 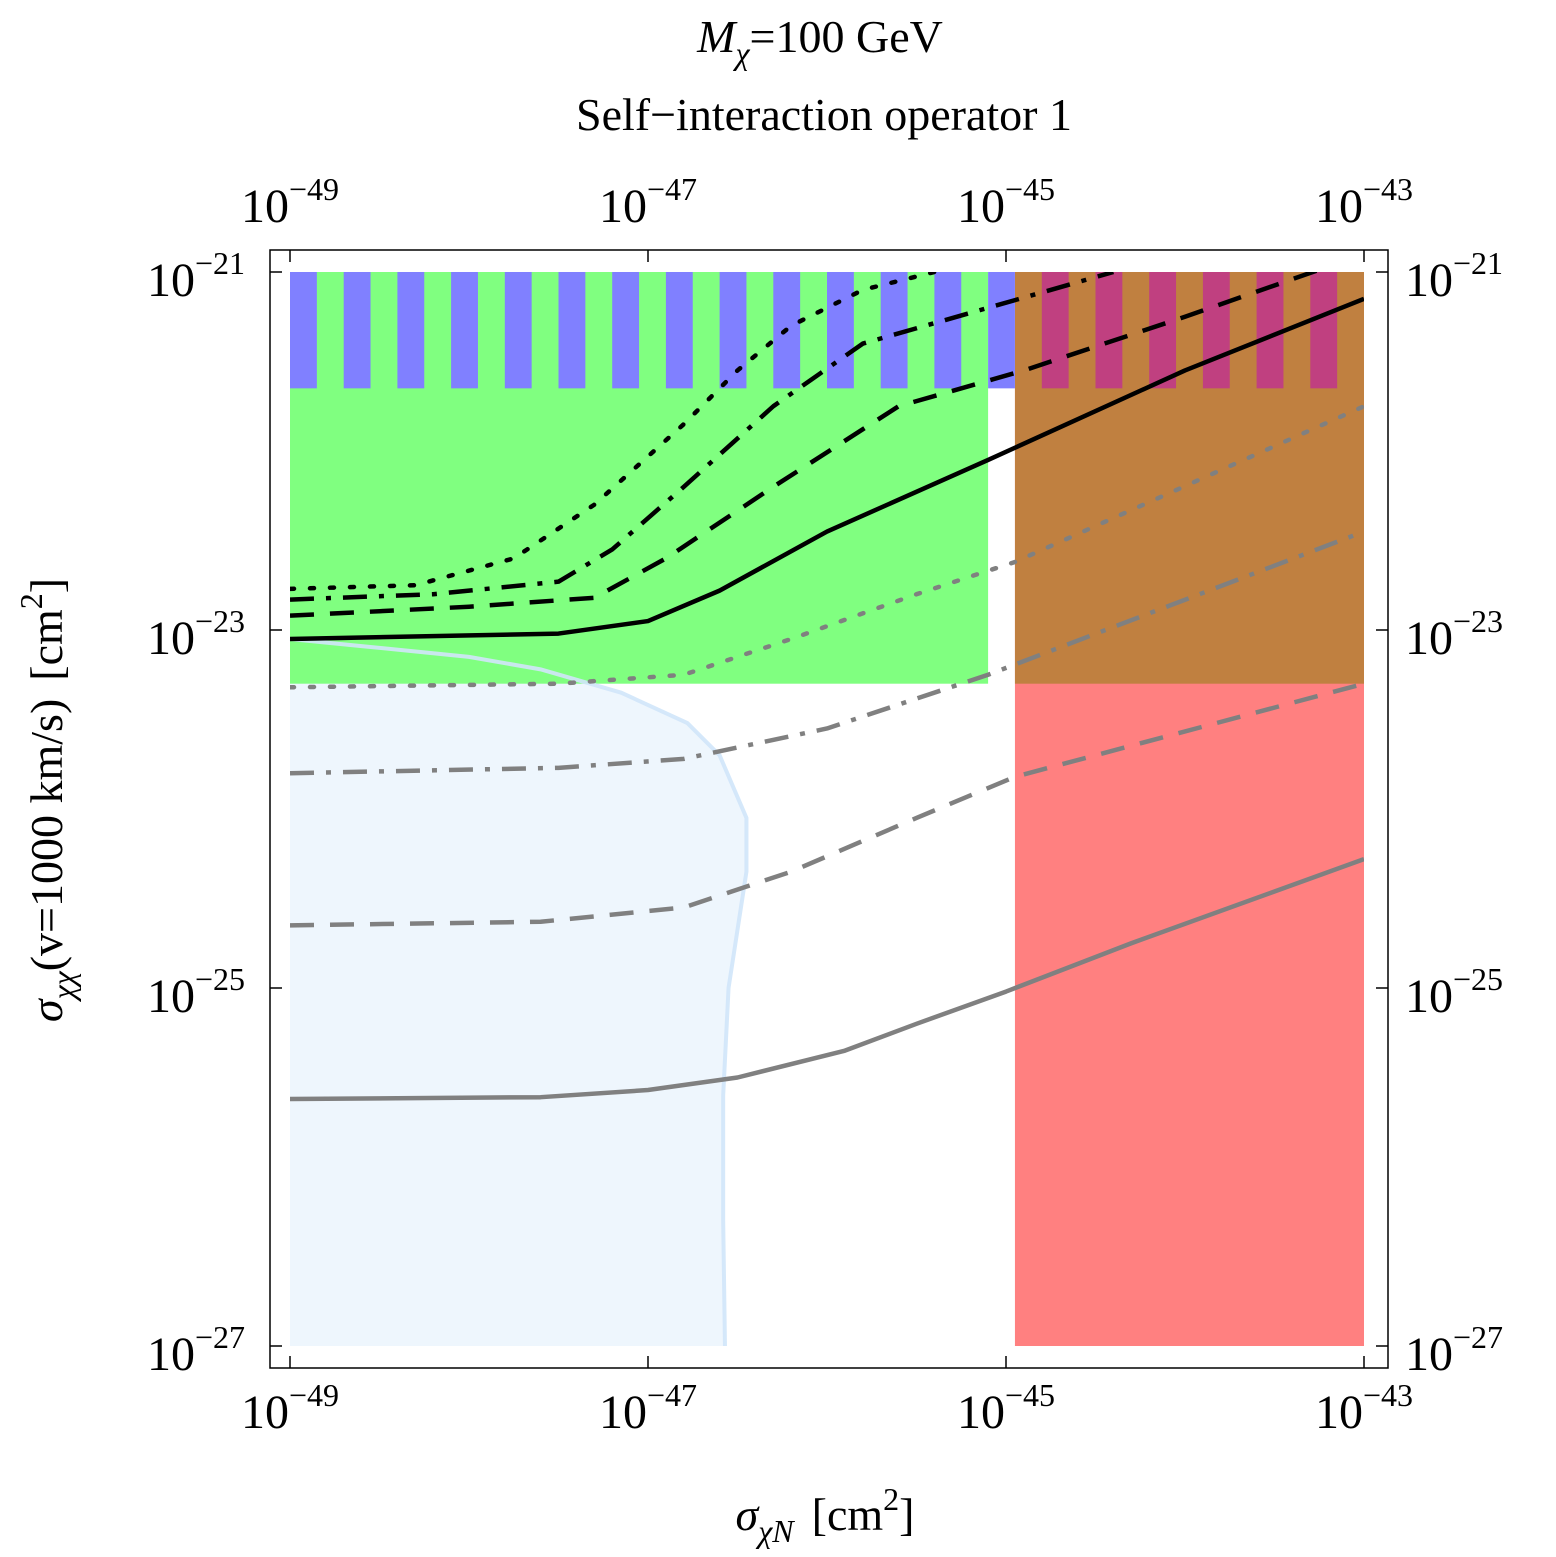 I want to click on x-axis-label: σχN [cm2], so click(x=825, y=1515).